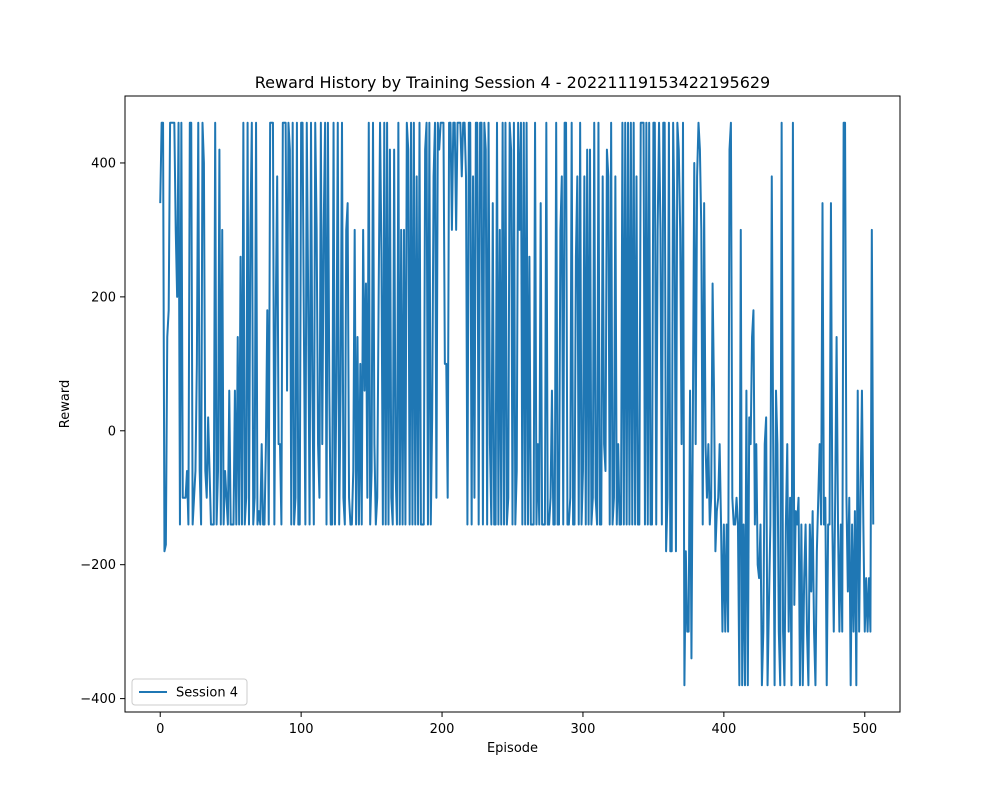 The image size is (1000, 800). I want to click on y-tick-label: −400, so click(98, 699).